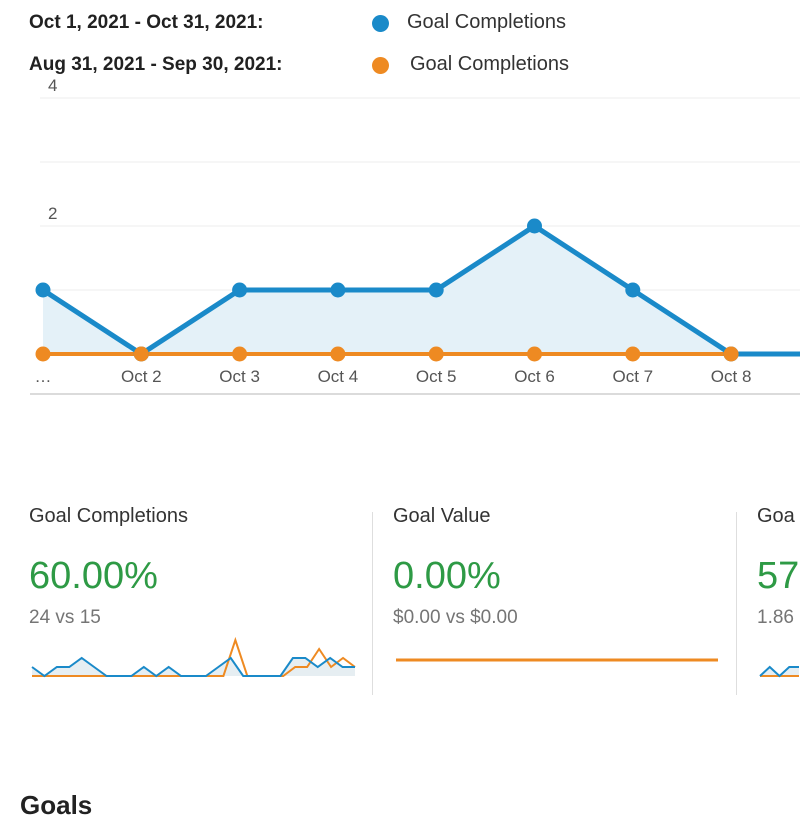 The width and height of the screenshot is (800, 821). Describe the element at coordinates (380, 65) in the screenshot. I see `legend-previous-dot-icon` at that location.